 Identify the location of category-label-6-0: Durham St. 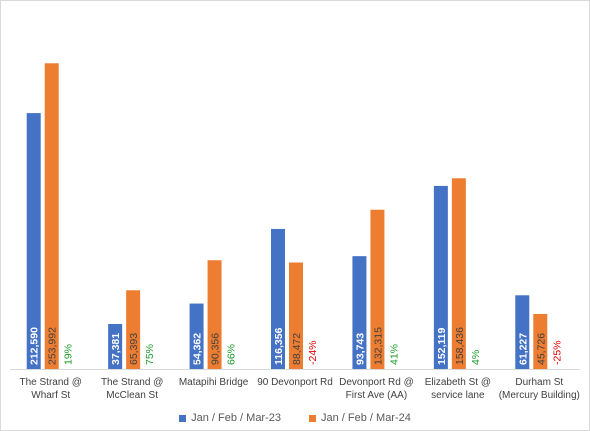
(539, 382).